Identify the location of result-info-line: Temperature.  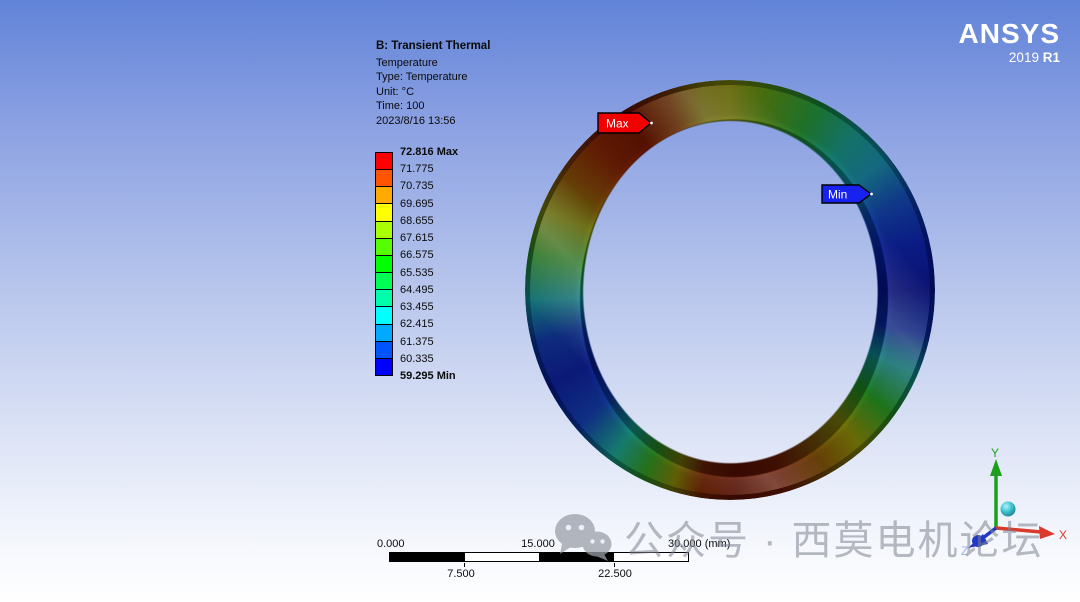
(407, 63).